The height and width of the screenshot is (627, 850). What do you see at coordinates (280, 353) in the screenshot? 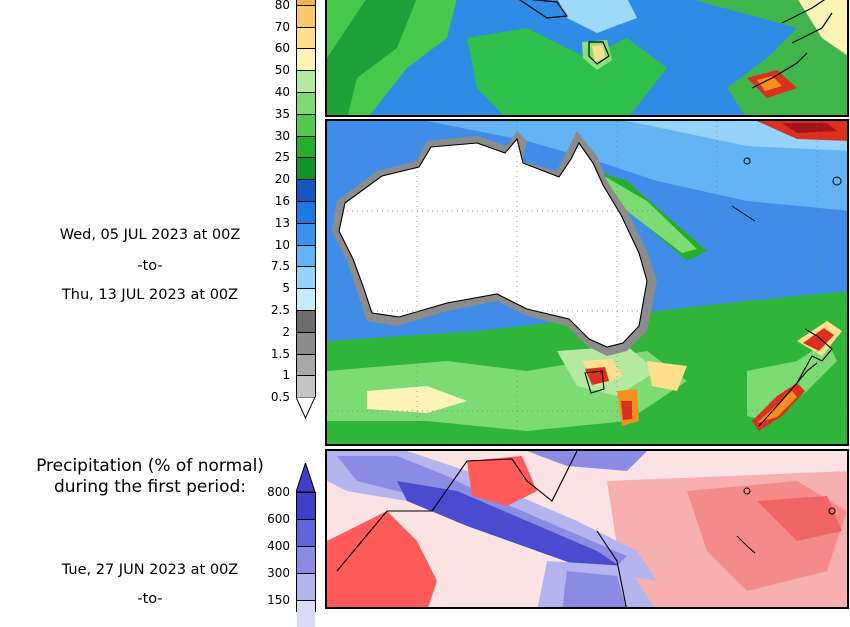
I see `scale-tick-label: 1.5` at bounding box center [280, 353].